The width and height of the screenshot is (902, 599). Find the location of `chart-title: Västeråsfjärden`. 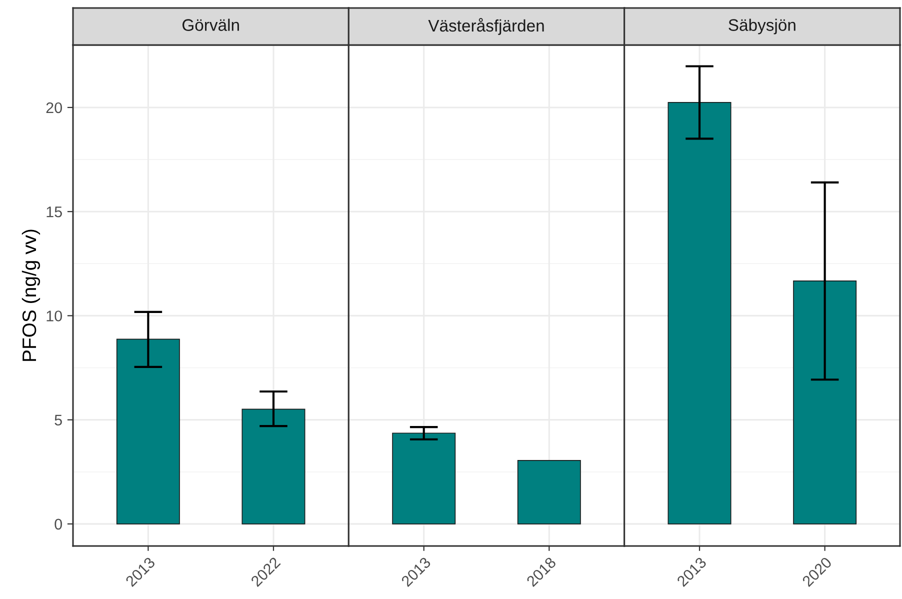

chart-title: Västeråsfjärden is located at coordinates (486, 26).